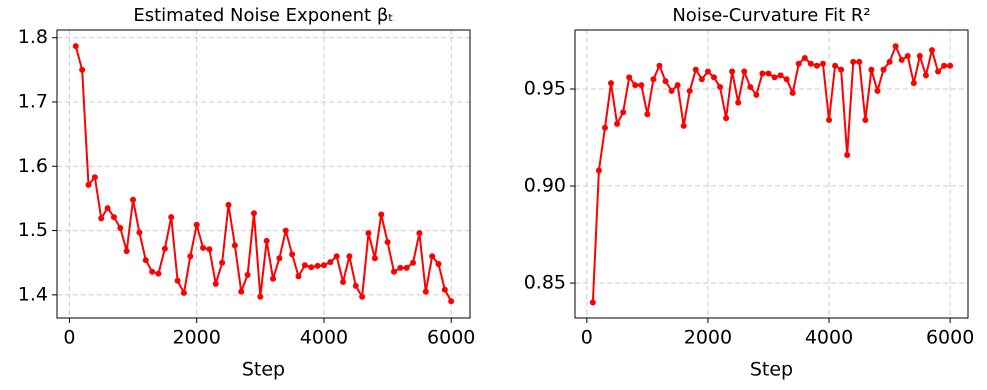 The width and height of the screenshot is (987, 390). What do you see at coordinates (950, 338) in the screenshot?
I see `x-tick-label: 6000` at bounding box center [950, 338].